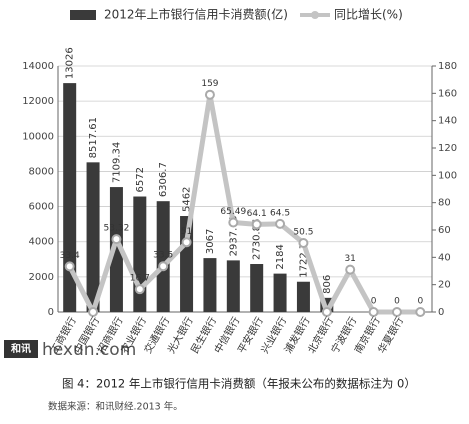 Image resolution: width=469 pixels, height=424 pixels. I want to click on y2-tick-label: 40, so click(444, 257).